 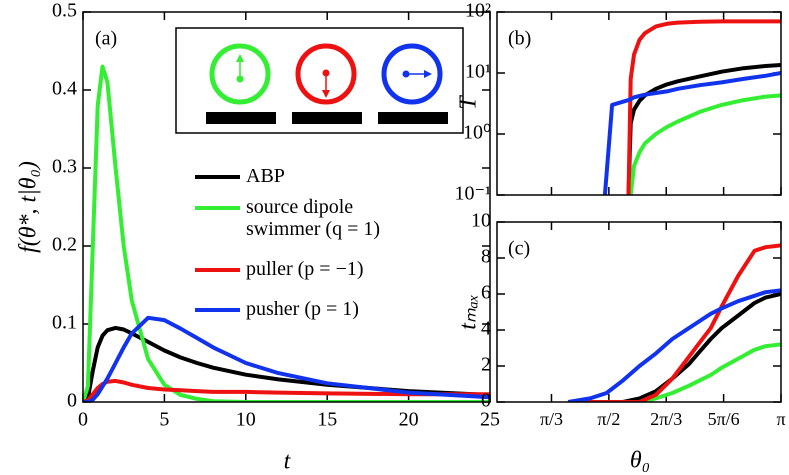 What do you see at coordinates (288, 462) in the screenshot?
I see `x-axis-label: t` at bounding box center [288, 462].